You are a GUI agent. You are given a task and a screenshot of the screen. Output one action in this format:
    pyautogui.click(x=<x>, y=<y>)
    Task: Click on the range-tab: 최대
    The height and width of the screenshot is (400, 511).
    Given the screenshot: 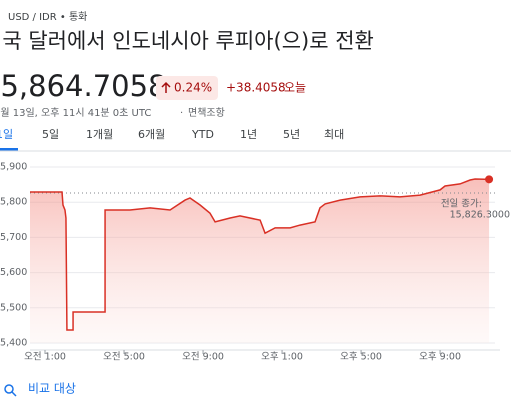 What is the action you would take?
    pyautogui.click(x=334, y=134)
    